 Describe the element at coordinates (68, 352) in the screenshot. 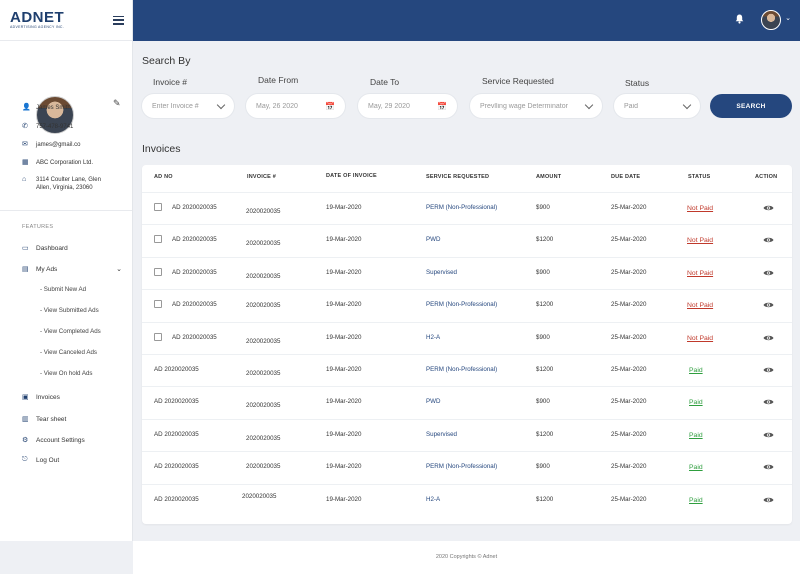

I see `nav-view-canceled-ads: - View Canceled Ads` at that location.